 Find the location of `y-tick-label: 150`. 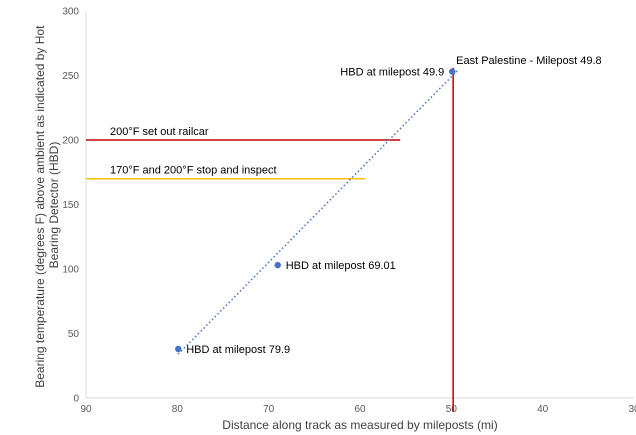

y-tick-label: 150 is located at coordinates (70, 205).